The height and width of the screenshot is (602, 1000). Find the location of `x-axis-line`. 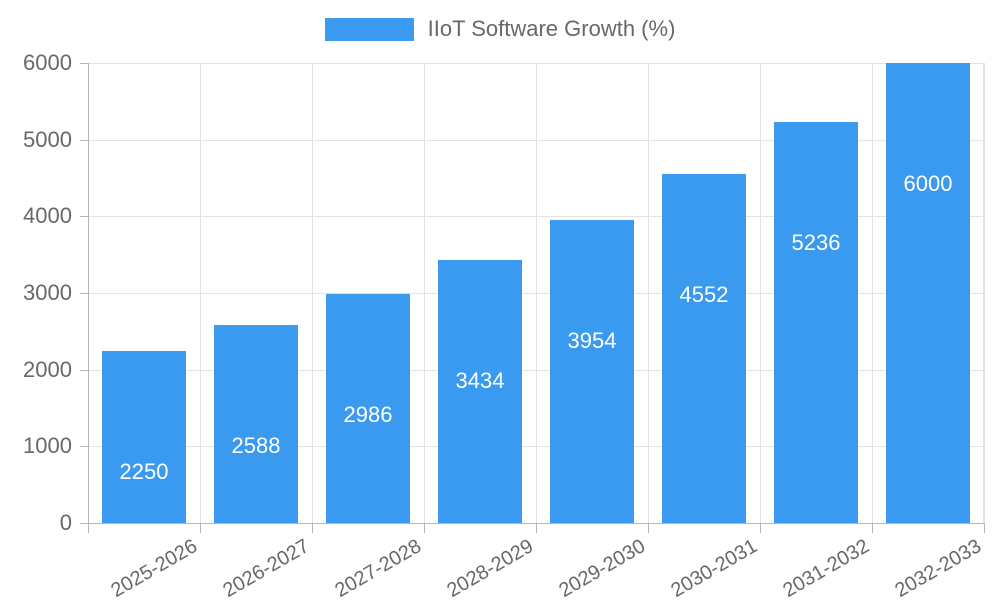

x-axis-line is located at coordinates (536, 523).